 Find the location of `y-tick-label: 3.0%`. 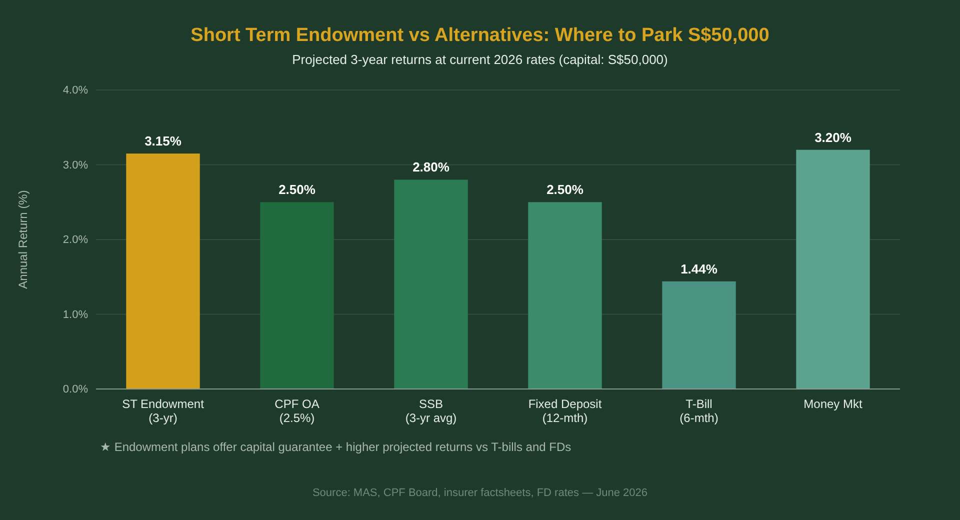

y-tick-label: 3.0% is located at coordinates (75, 165).